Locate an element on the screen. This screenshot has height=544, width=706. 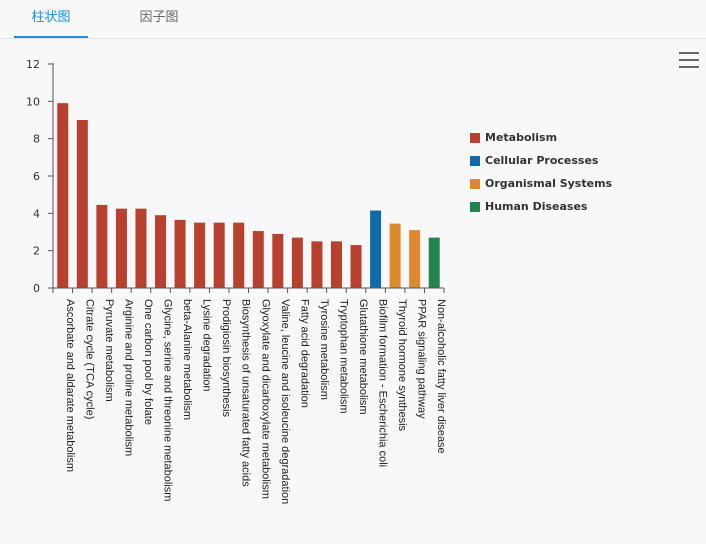
x-tick-label: Fatty acid degradation is located at coordinates (304, 353).